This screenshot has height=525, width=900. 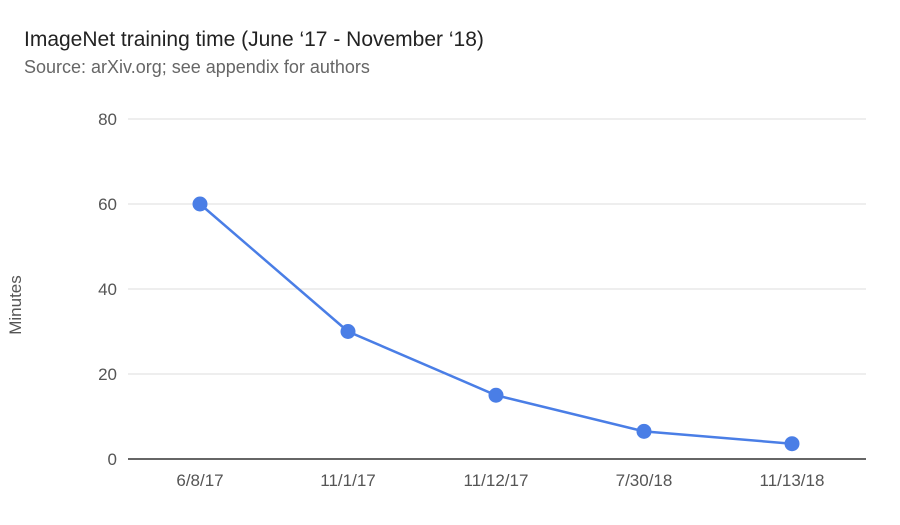 I want to click on x-tick-labels: 6/8/17 11/1/17 11/12/17 7/30/18 11/13/18, so click(x=500, y=480).